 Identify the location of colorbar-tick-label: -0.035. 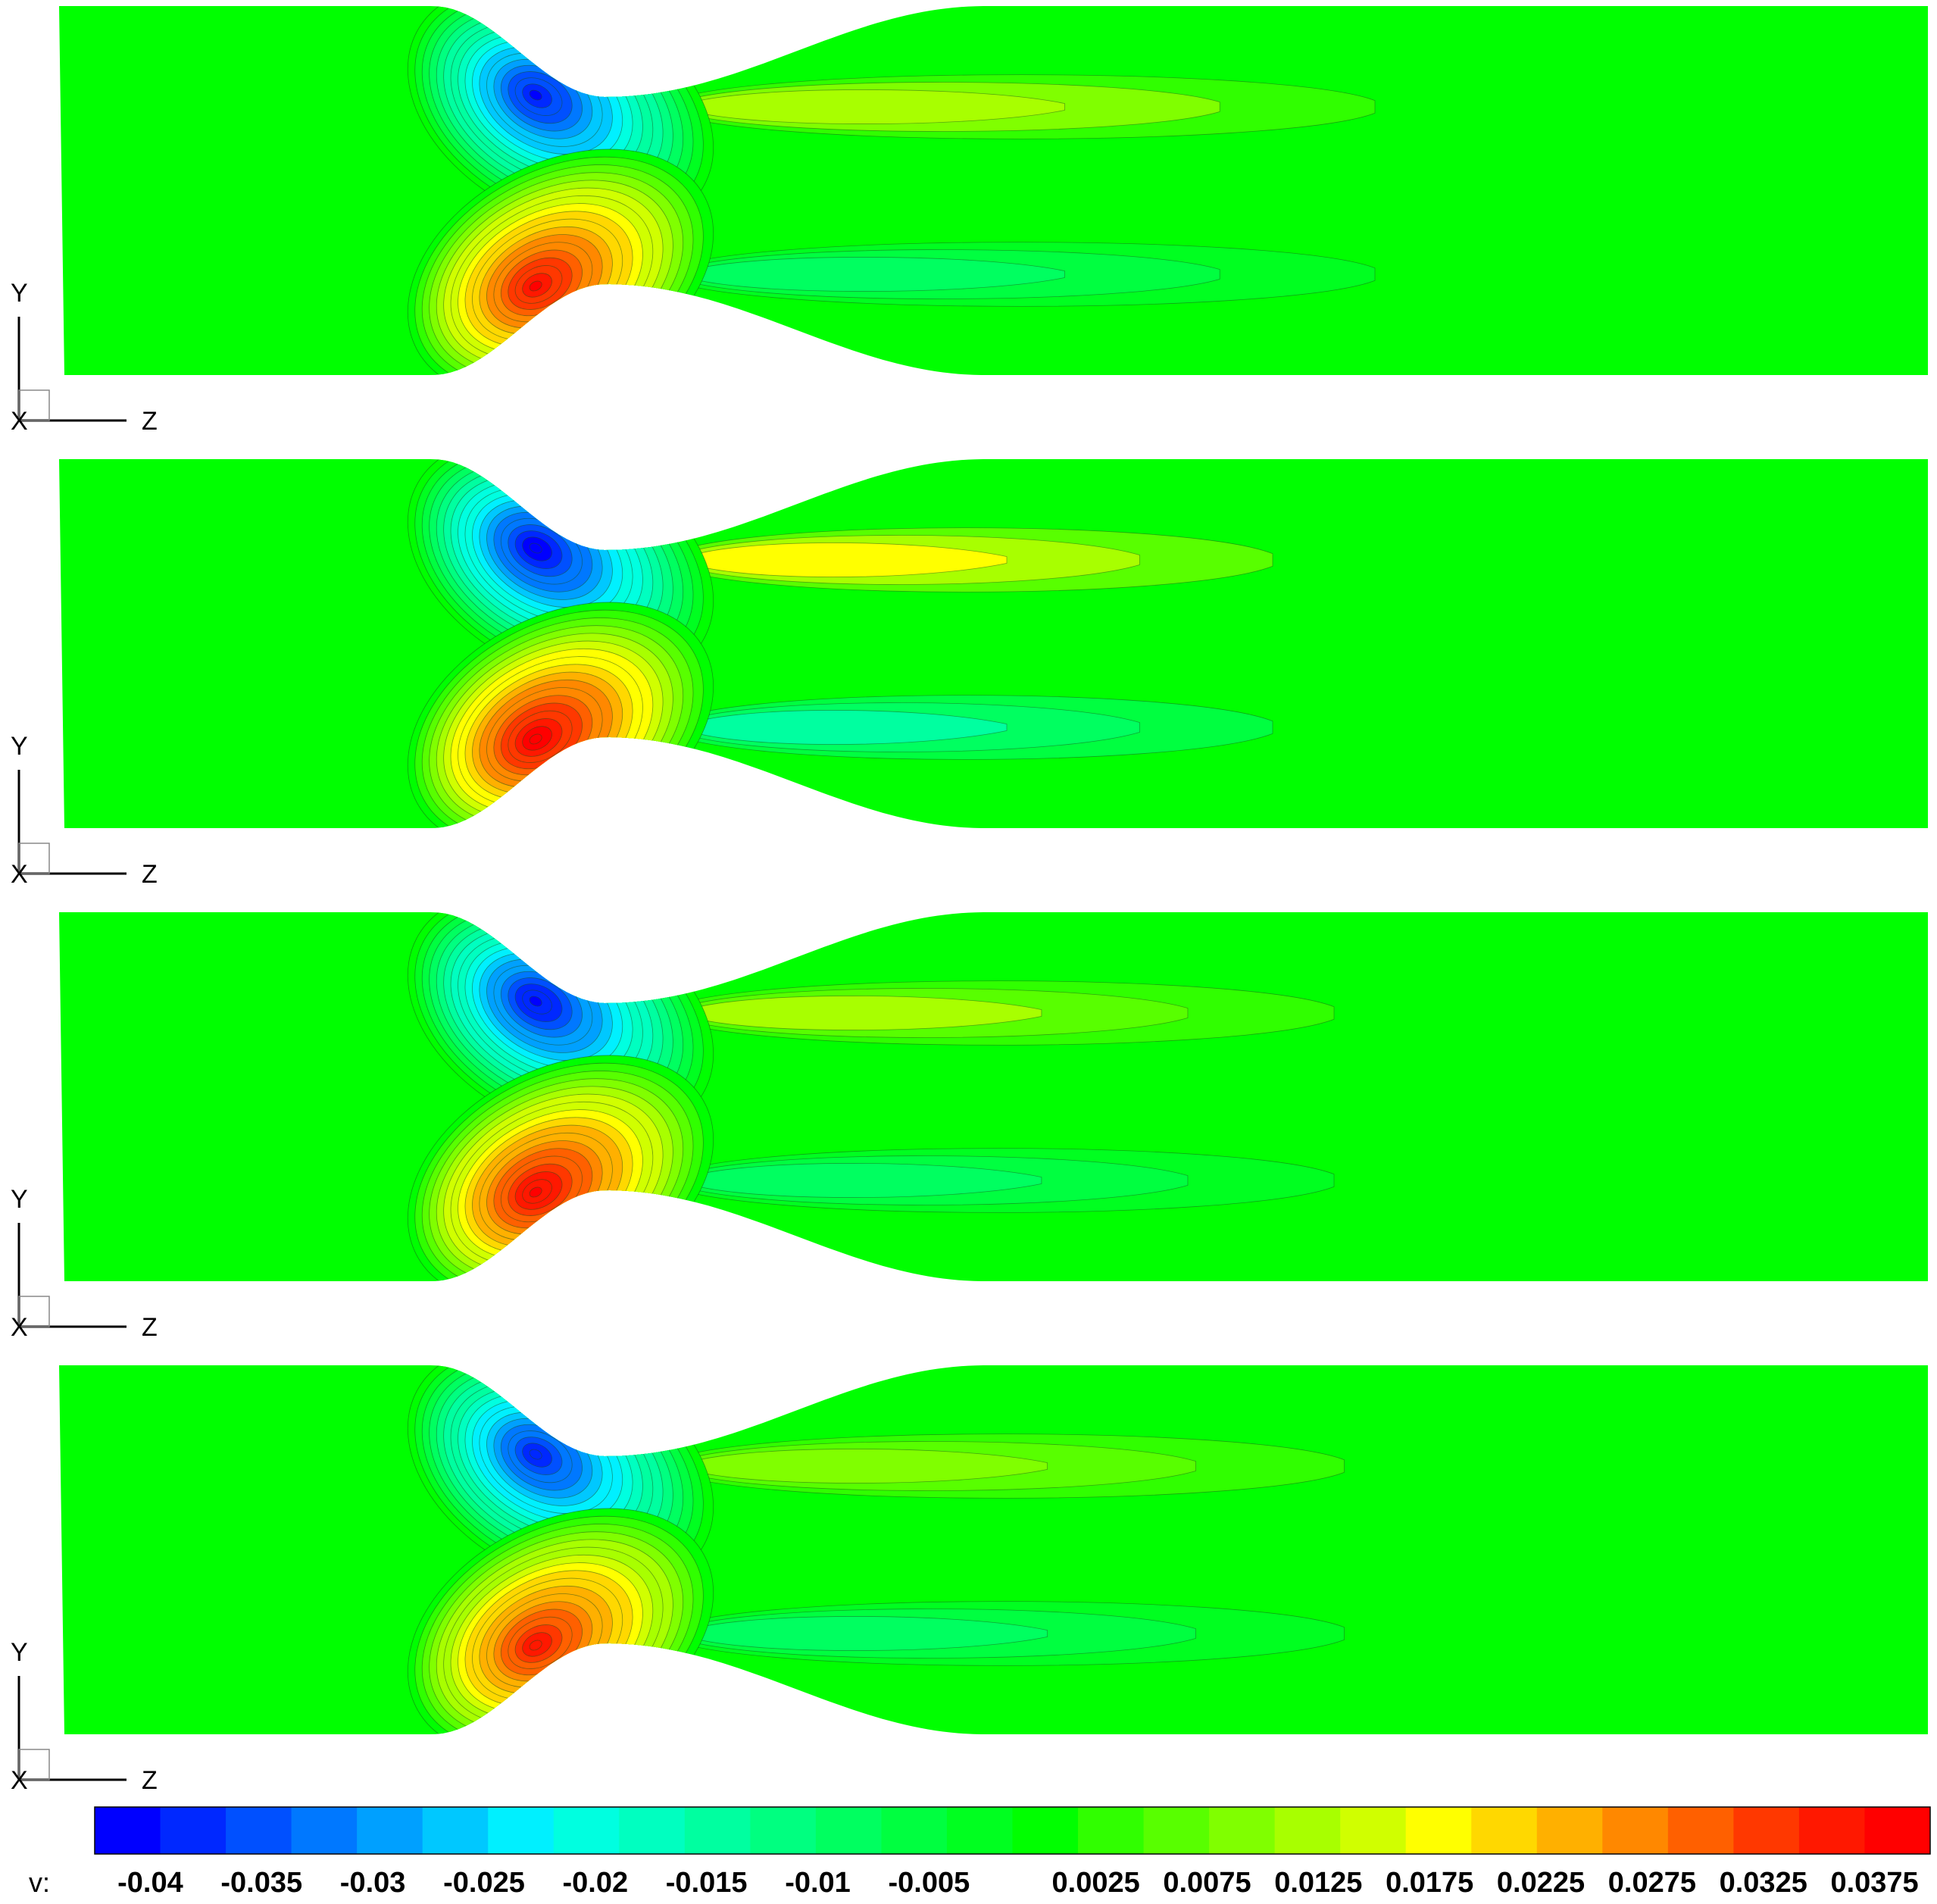
(261, 1883).